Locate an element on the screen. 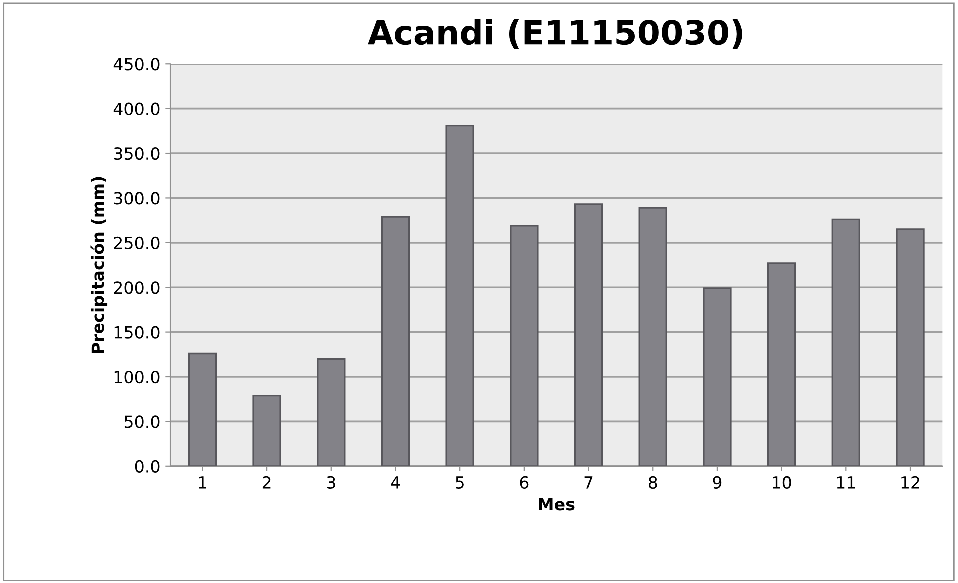 This screenshot has width=958, height=583. x-tick-label: 8 is located at coordinates (653, 483).